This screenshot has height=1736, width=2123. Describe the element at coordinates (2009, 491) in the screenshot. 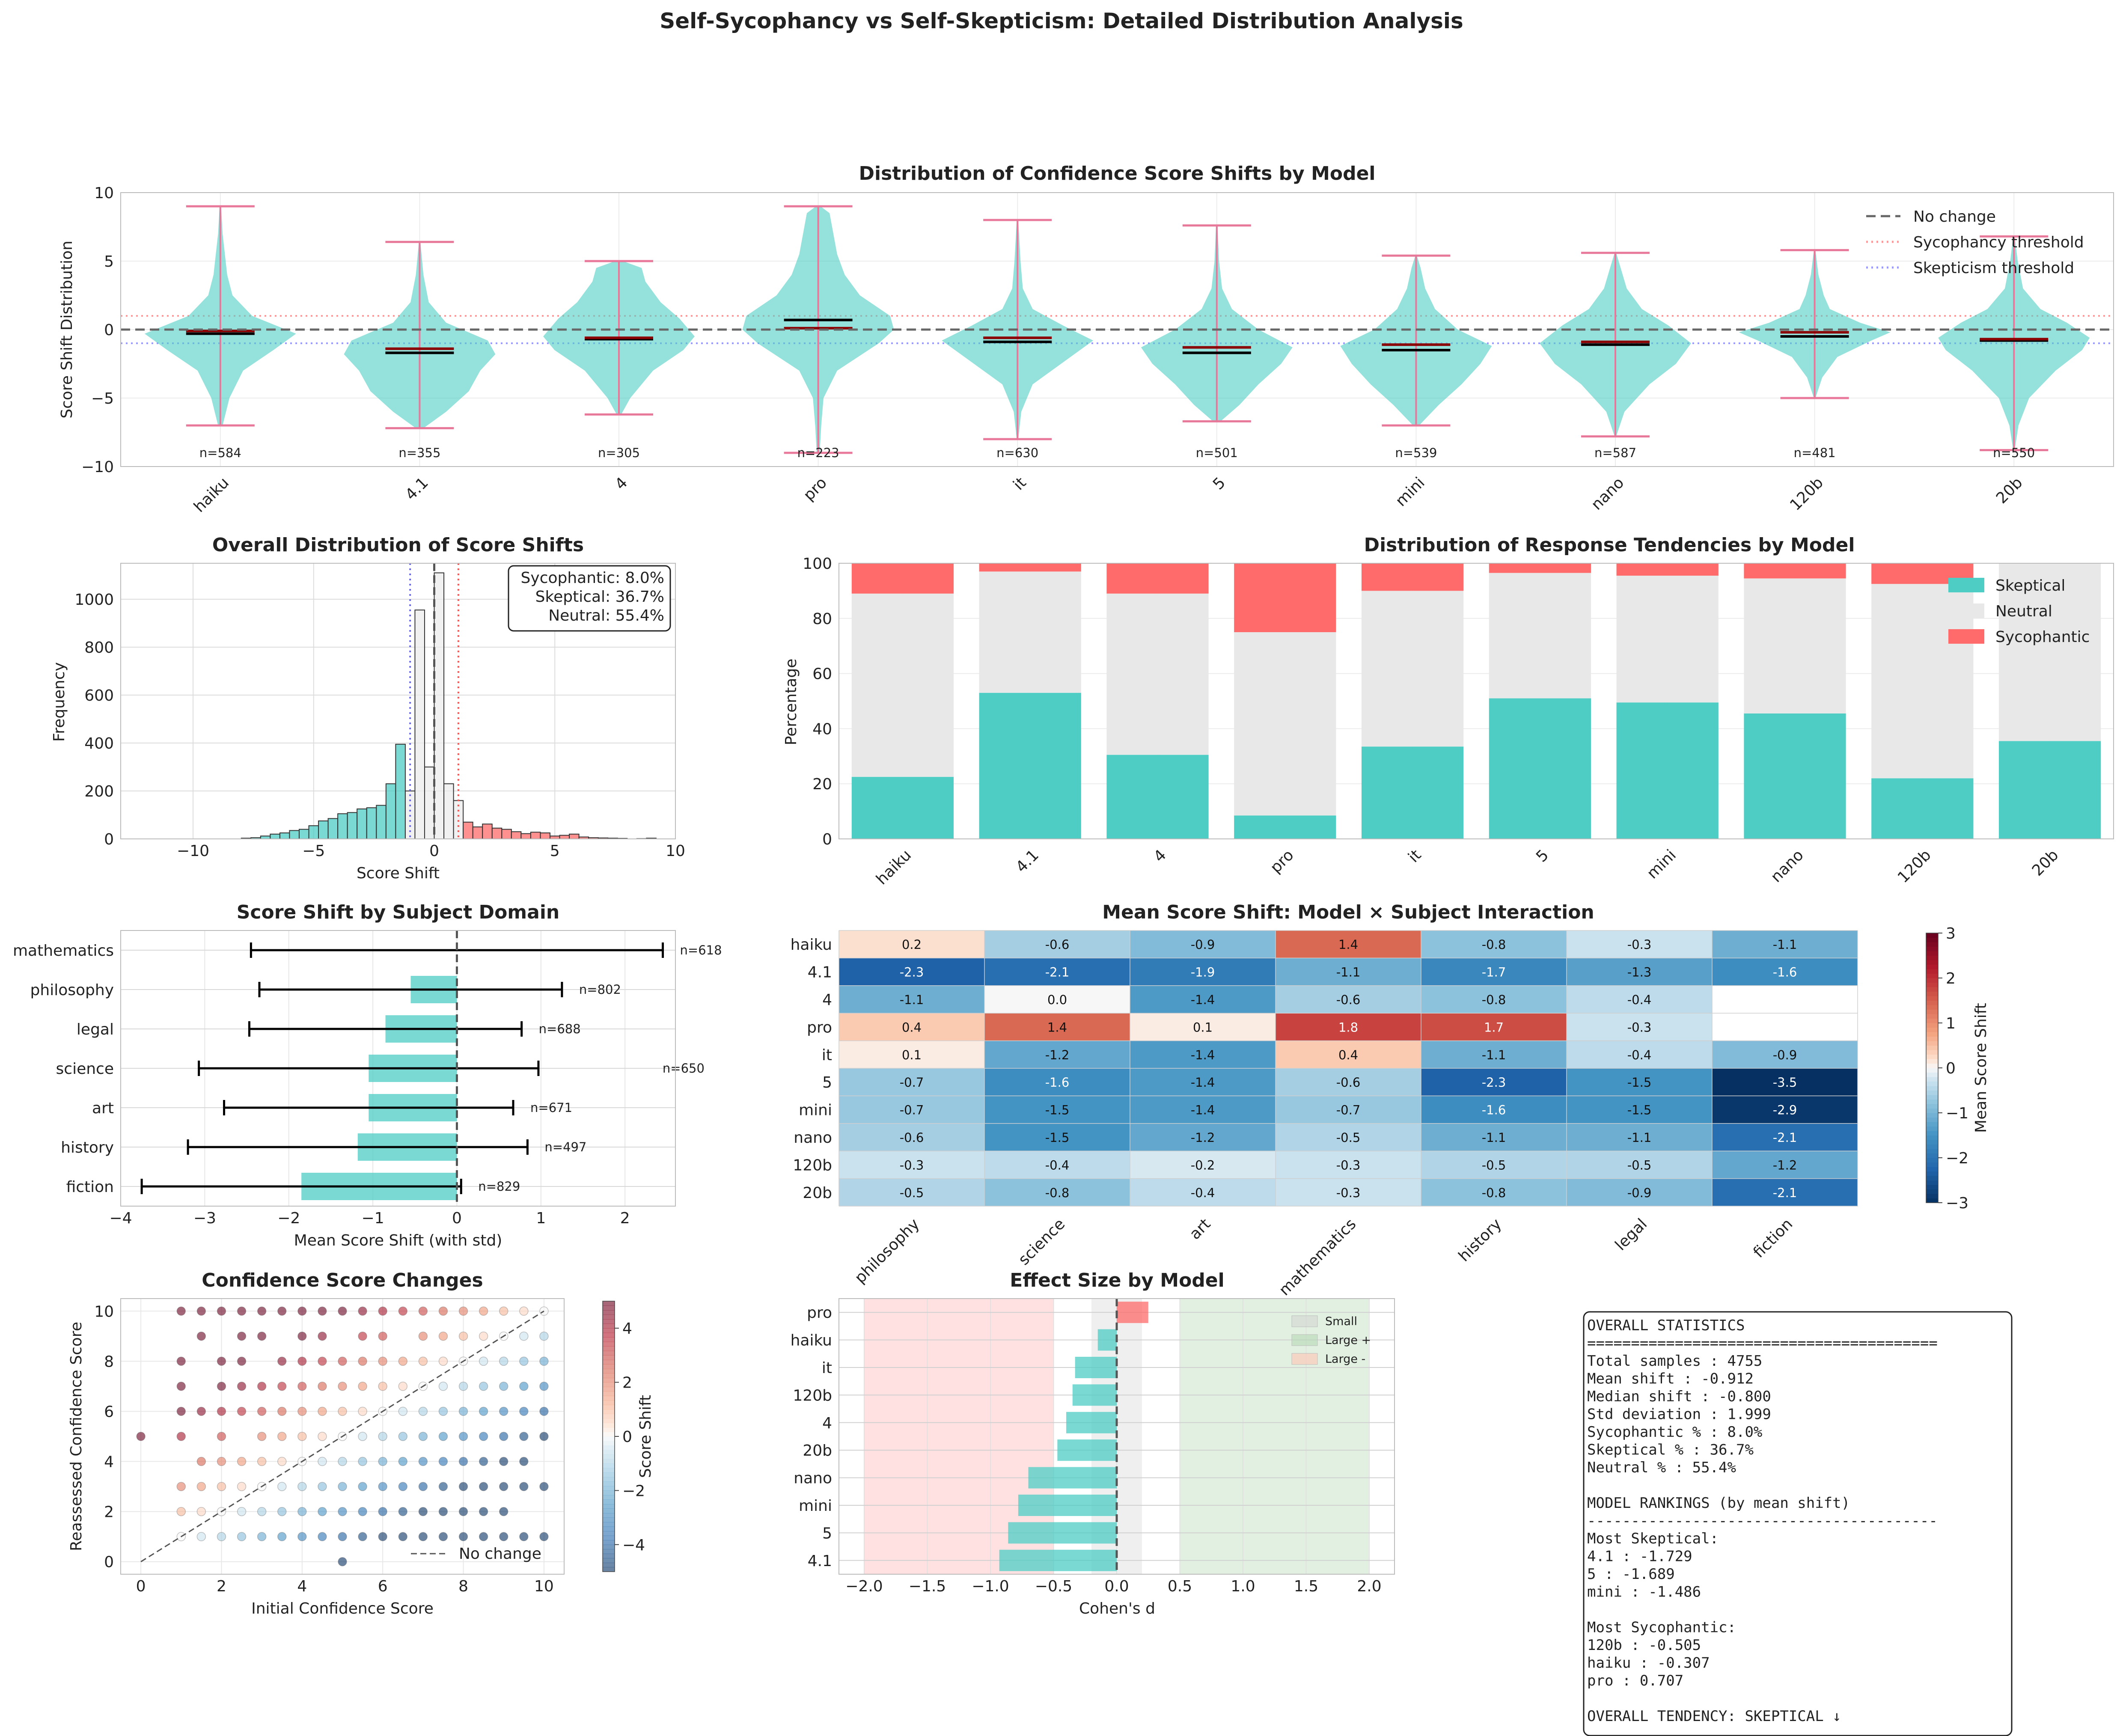

I see `x-tick-label: 20b` at that location.